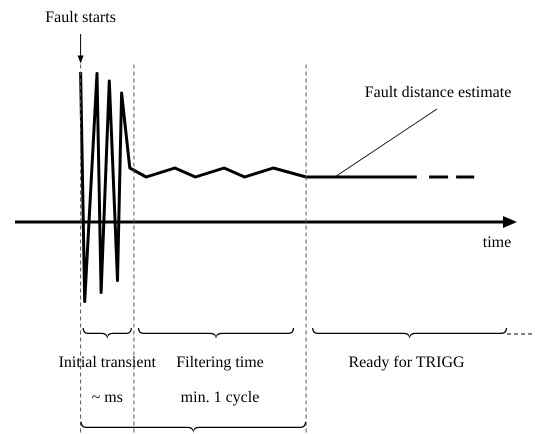  I want to click on text: ~ ms, so click(107, 397).